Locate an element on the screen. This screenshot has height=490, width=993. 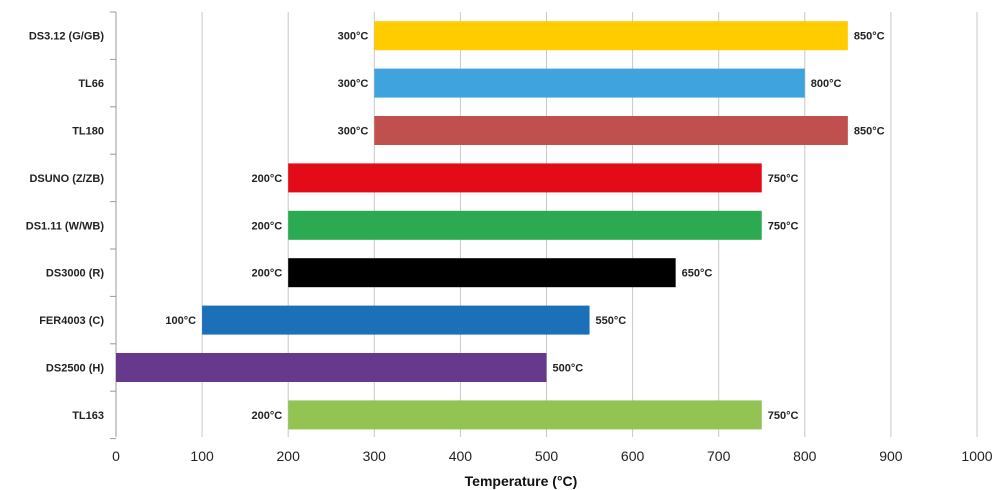
x-axis-title: Temperature (°C) is located at coordinates (521, 481).